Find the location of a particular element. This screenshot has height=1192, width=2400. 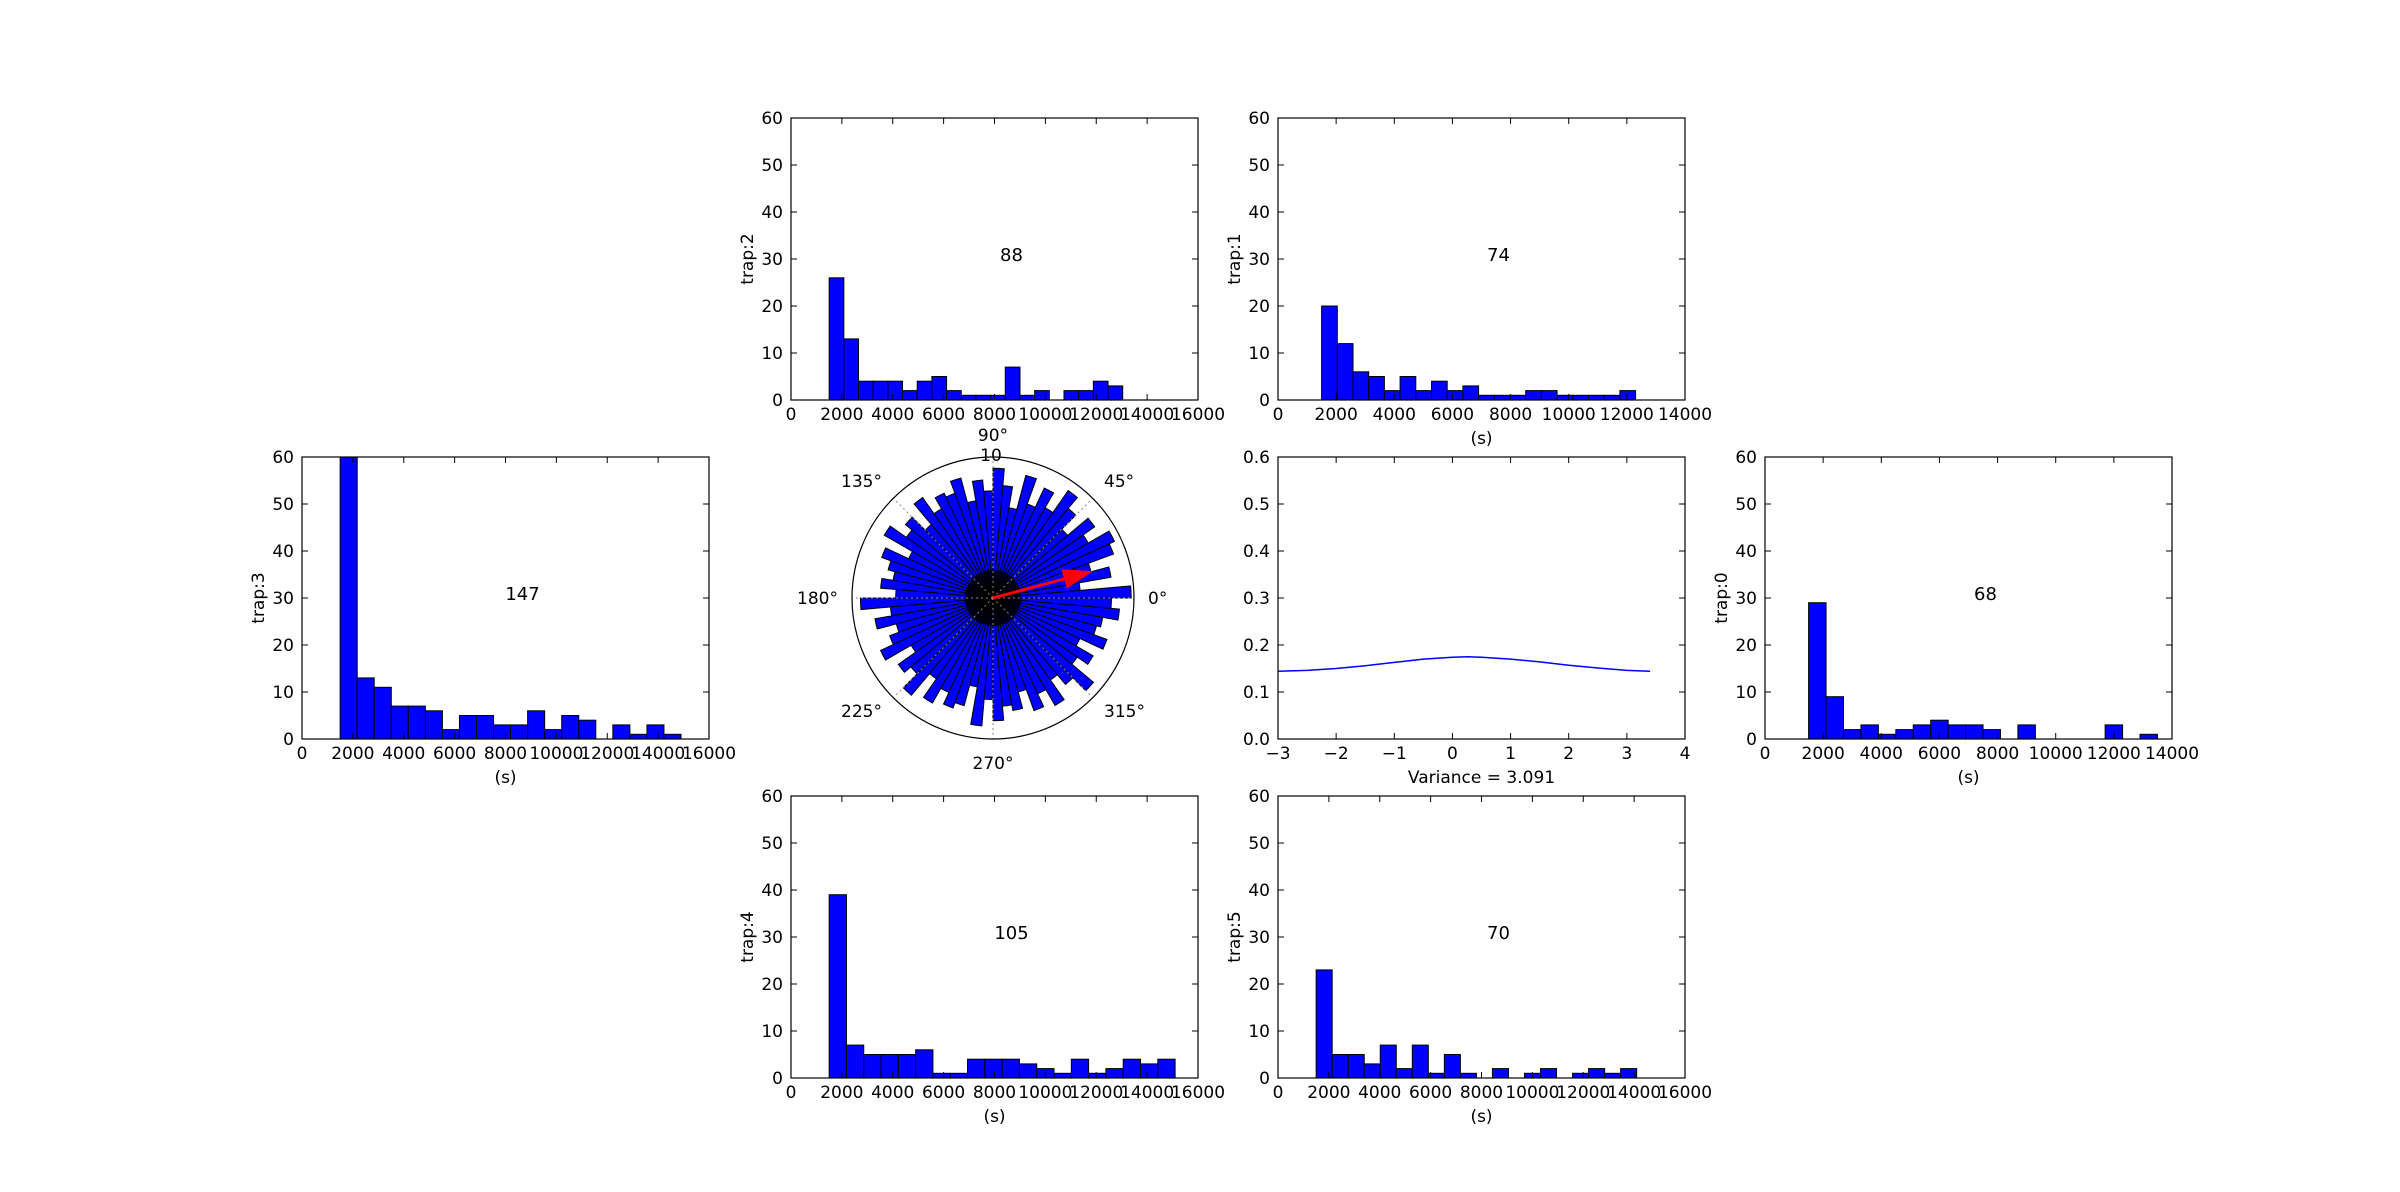

count-annotation: 70 is located at coordinates (1498, 933).